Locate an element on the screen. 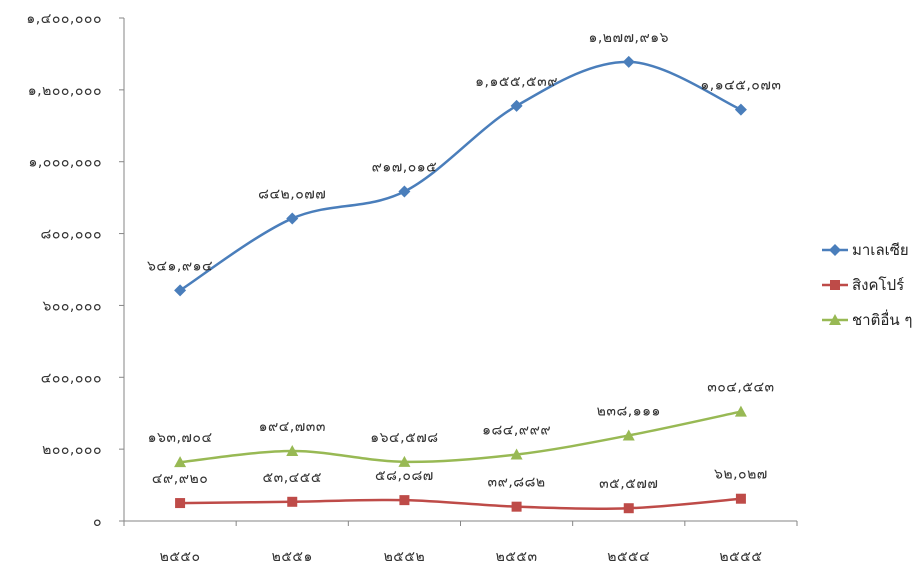  data-label: ๑๙๔,๗๓๓ is located at coordinates (292, 427).